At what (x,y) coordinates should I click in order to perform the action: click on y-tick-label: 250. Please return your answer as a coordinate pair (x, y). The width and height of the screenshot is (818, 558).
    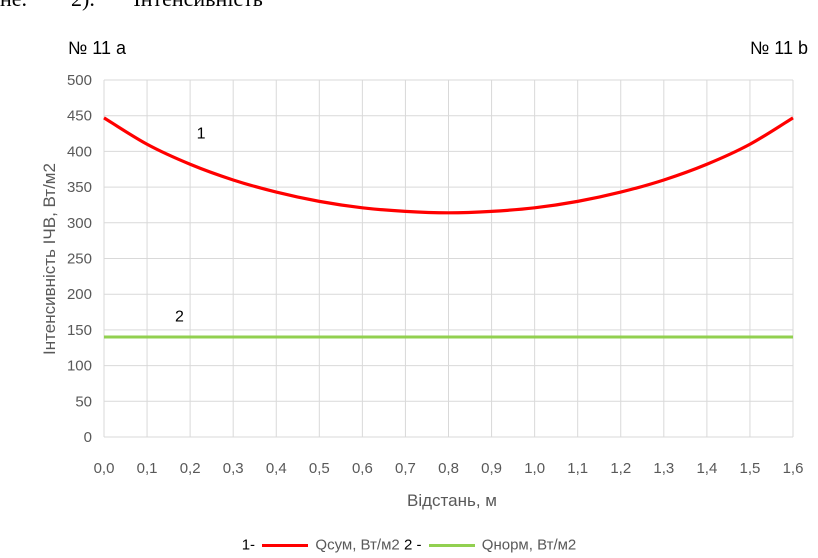
    Looking at the image, I should click on (79, 259).